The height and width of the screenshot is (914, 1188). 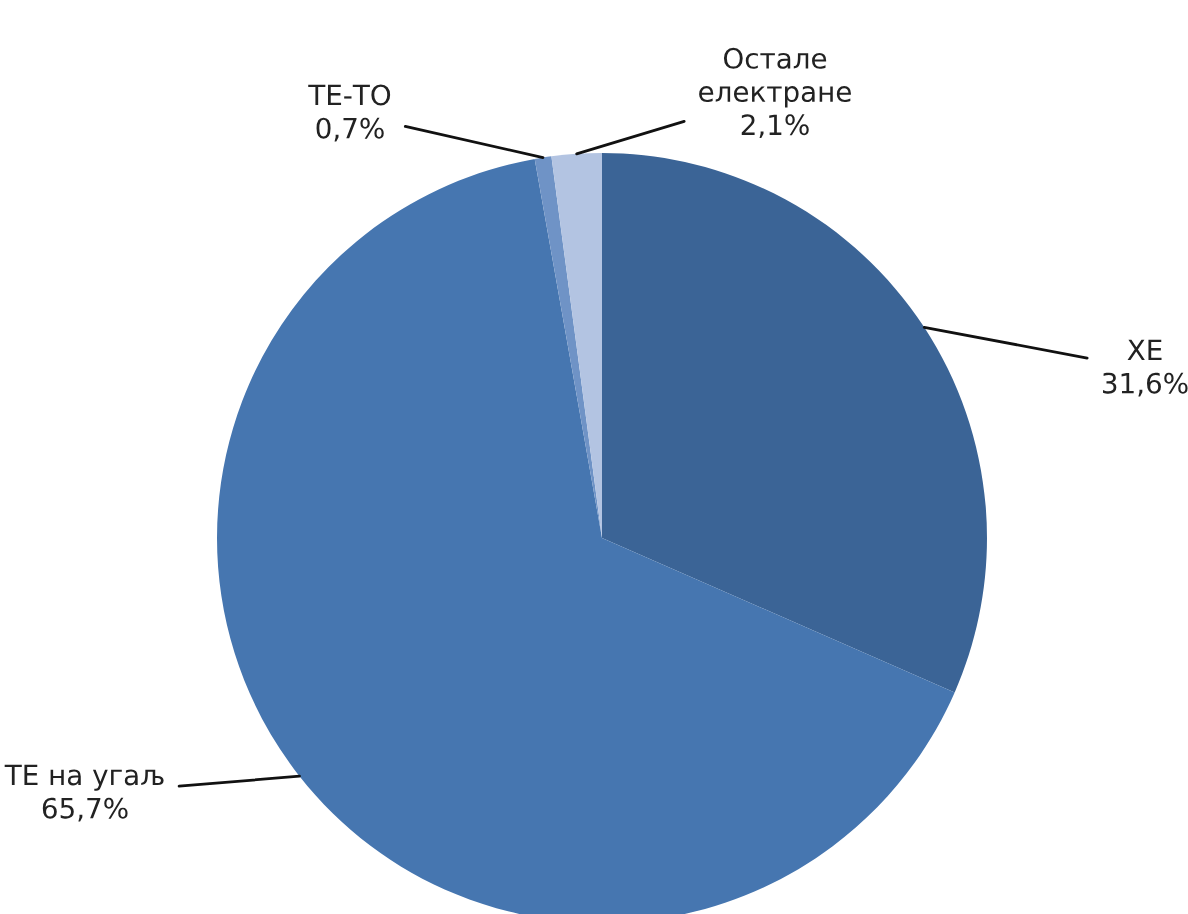 What do you see at coordinates (1144, 350) in the screenshot?
I see `slice-label: ХЕ` at bounding box center [1144, 350].